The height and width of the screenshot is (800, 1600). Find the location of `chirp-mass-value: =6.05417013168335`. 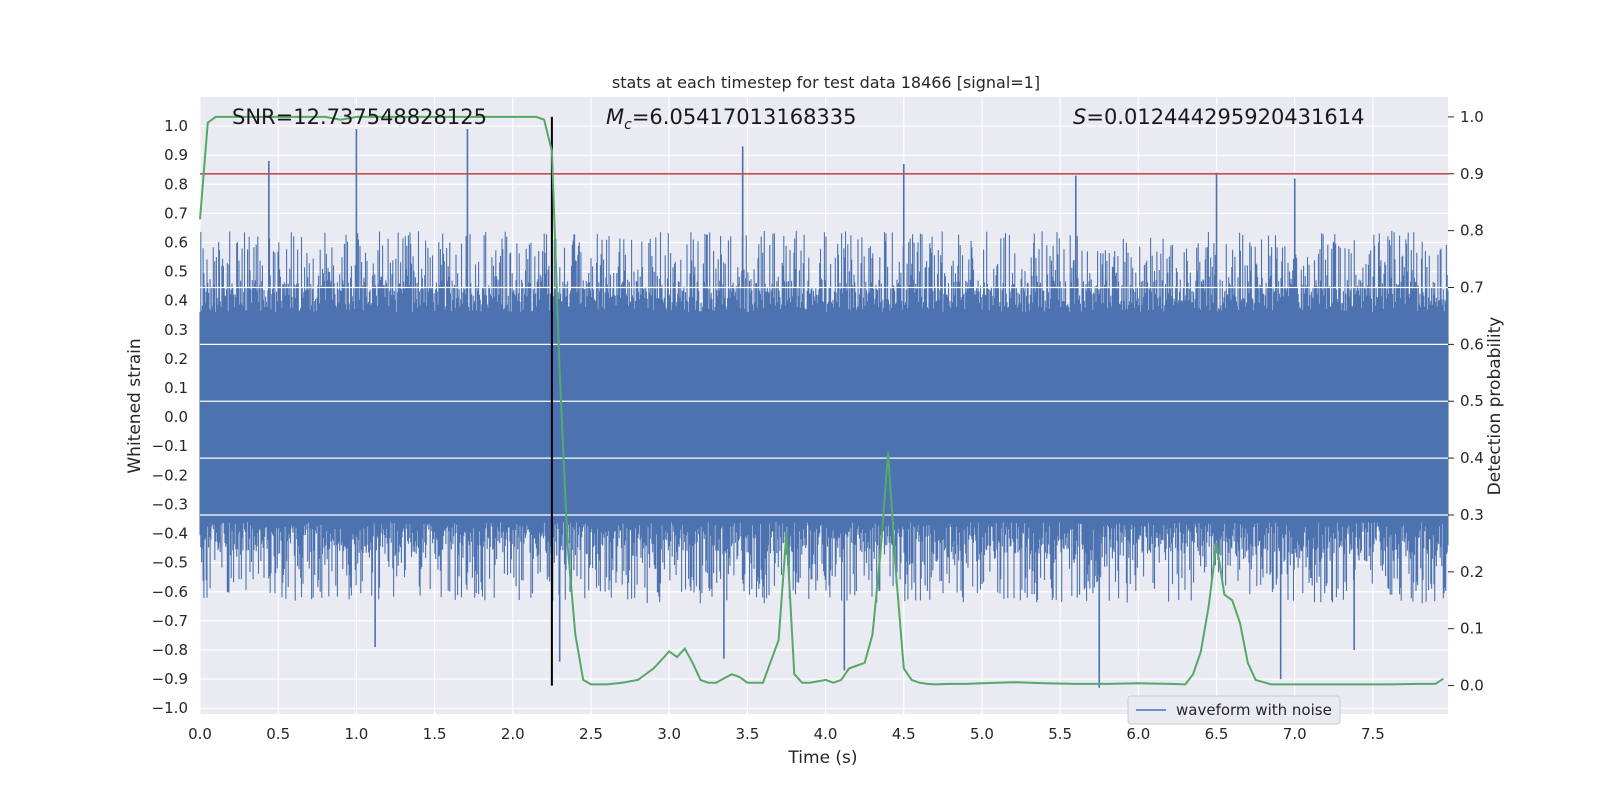

chirp-mass-value: =6.05417013168335 is located at coordinates (744, 117).